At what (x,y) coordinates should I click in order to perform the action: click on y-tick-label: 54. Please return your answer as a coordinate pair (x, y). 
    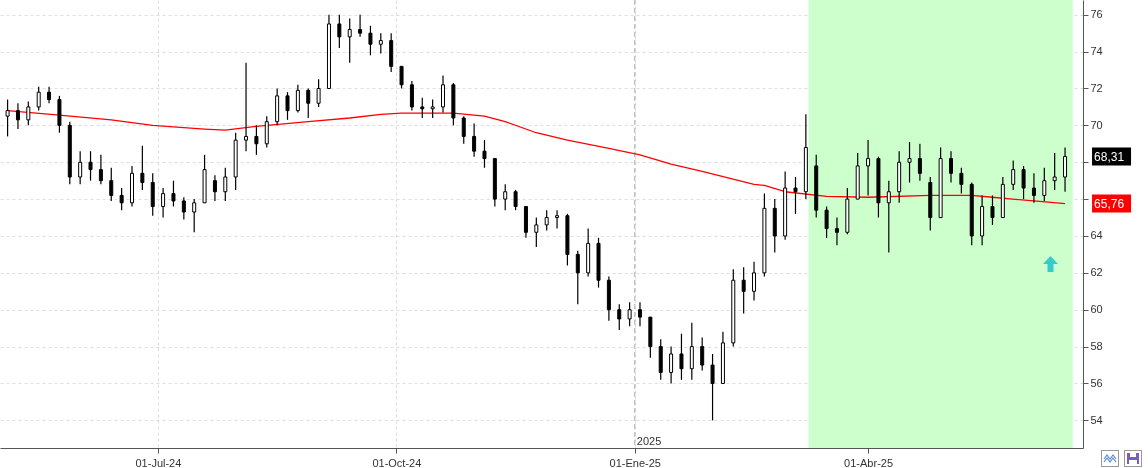
    Looking at the image, I should click on (1096, 419).